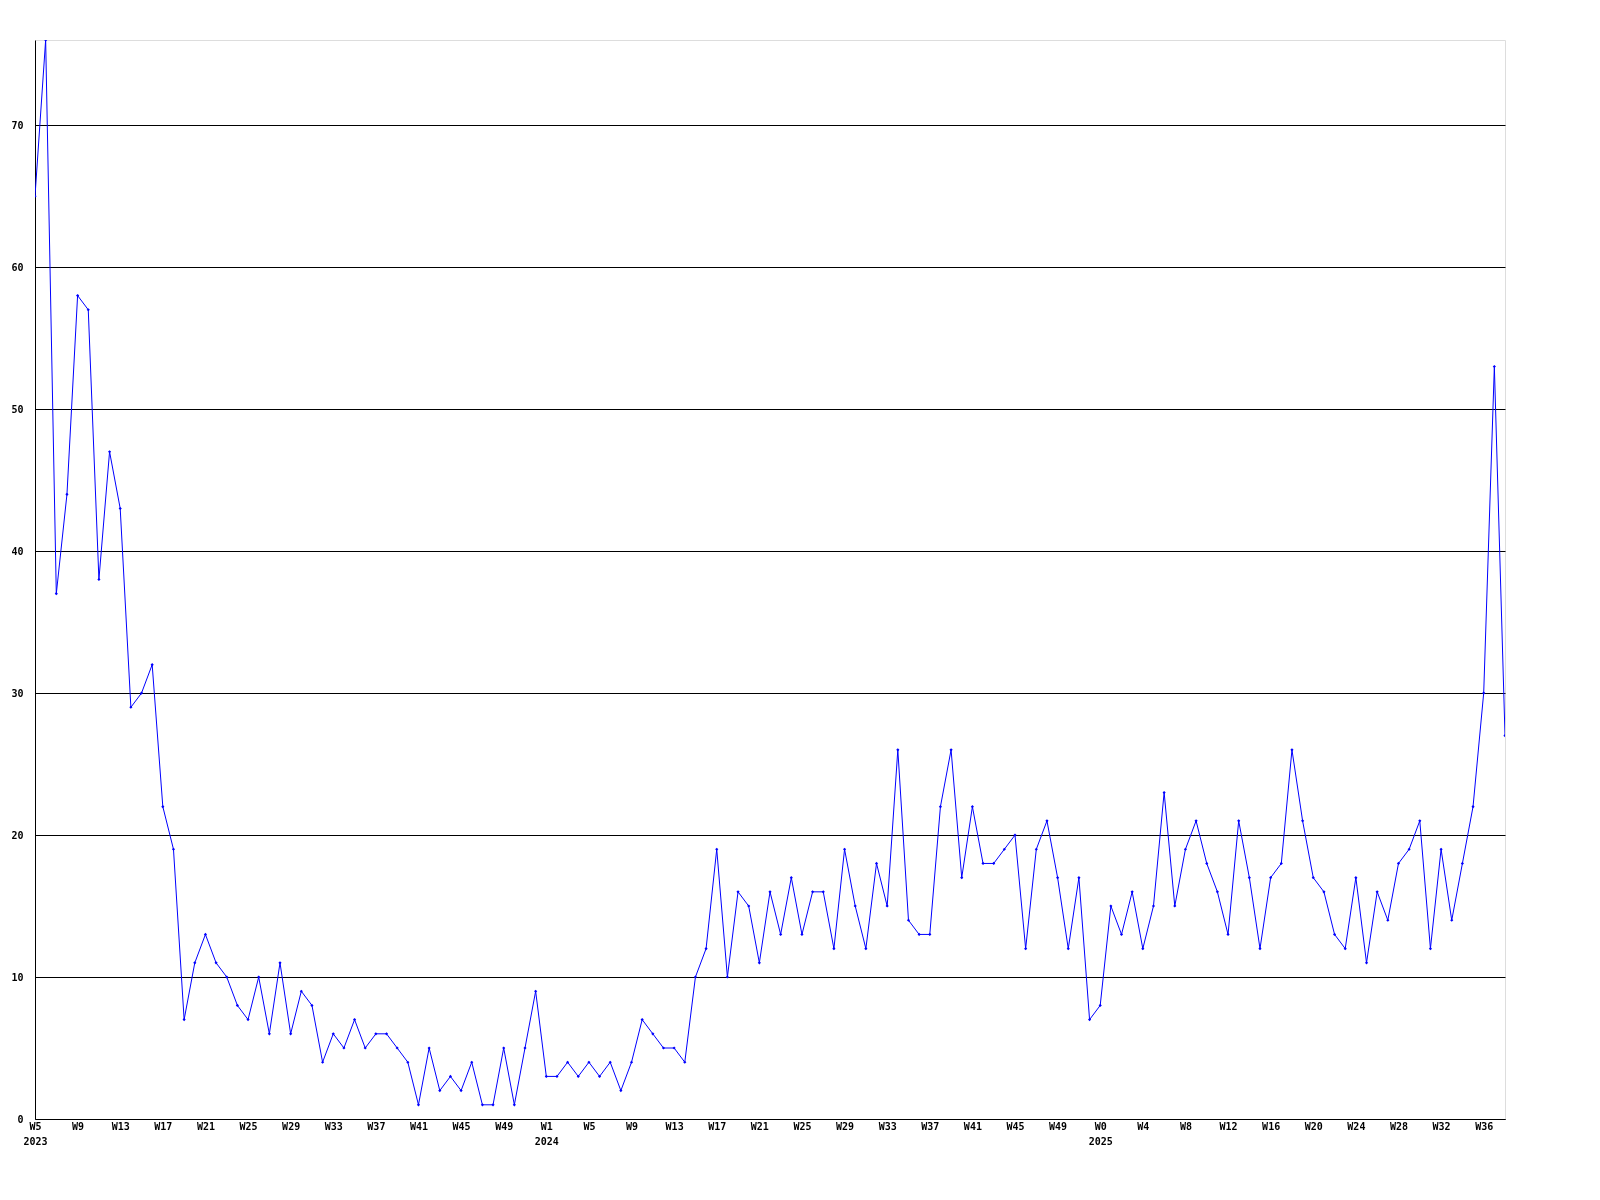 This screenshot has height=1200, width=1600. What do you see at coordinates (1143, 1126) in the screenshot?
I see `x-tick-label: W4` at bounding box center [1143, 1126].